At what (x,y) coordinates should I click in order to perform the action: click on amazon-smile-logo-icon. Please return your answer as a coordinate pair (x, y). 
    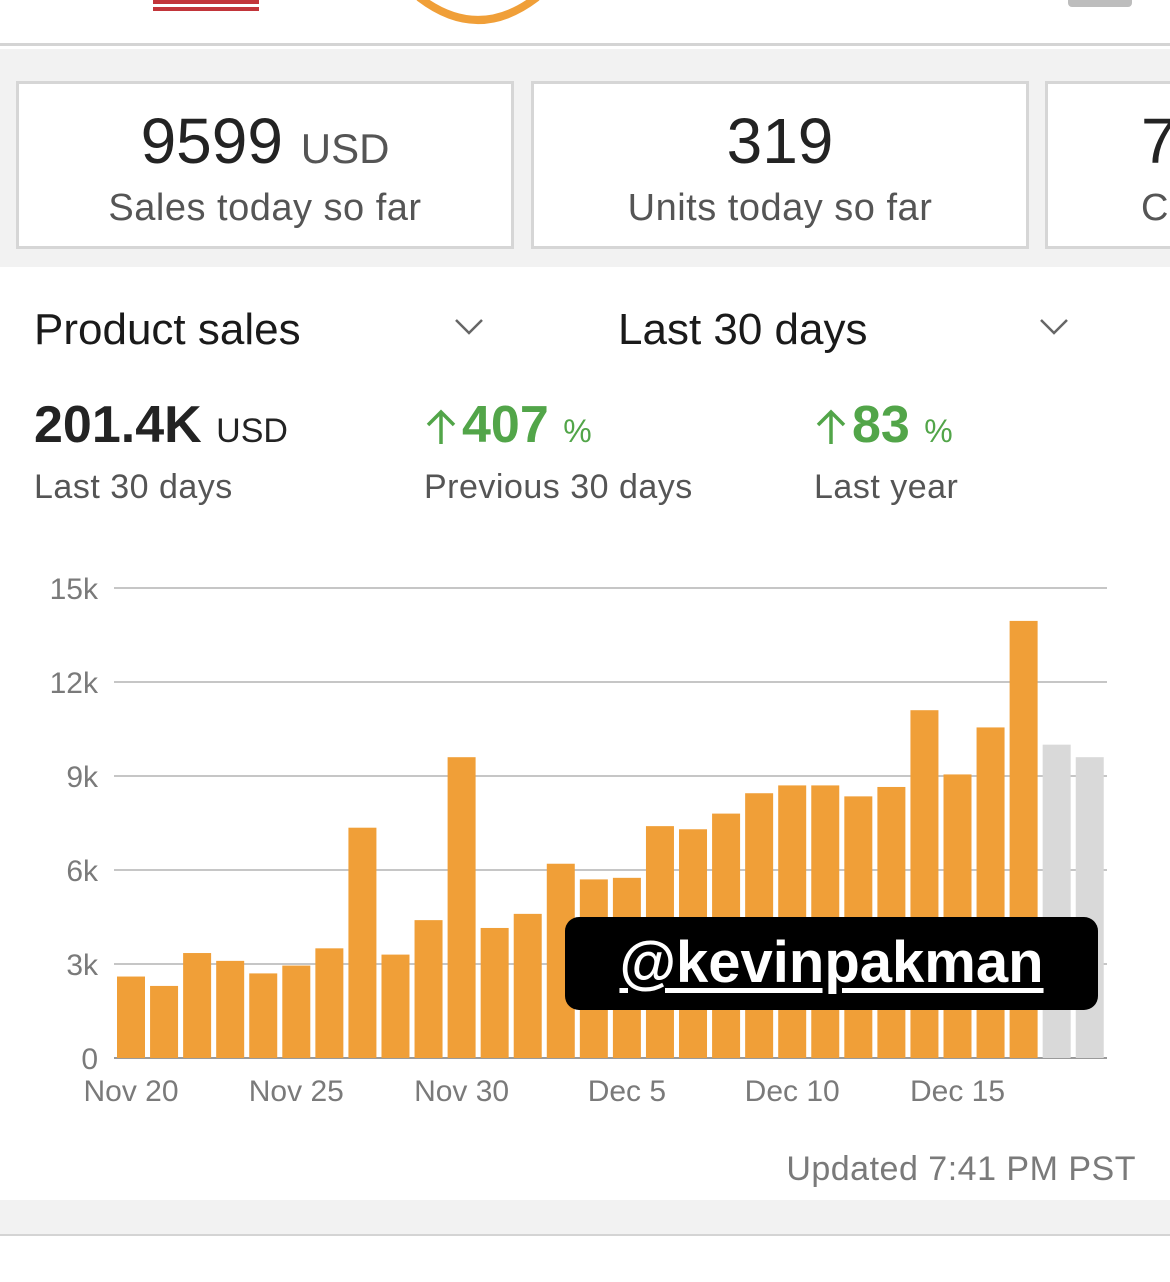
    Looking at the image, I should click on (478, 15).